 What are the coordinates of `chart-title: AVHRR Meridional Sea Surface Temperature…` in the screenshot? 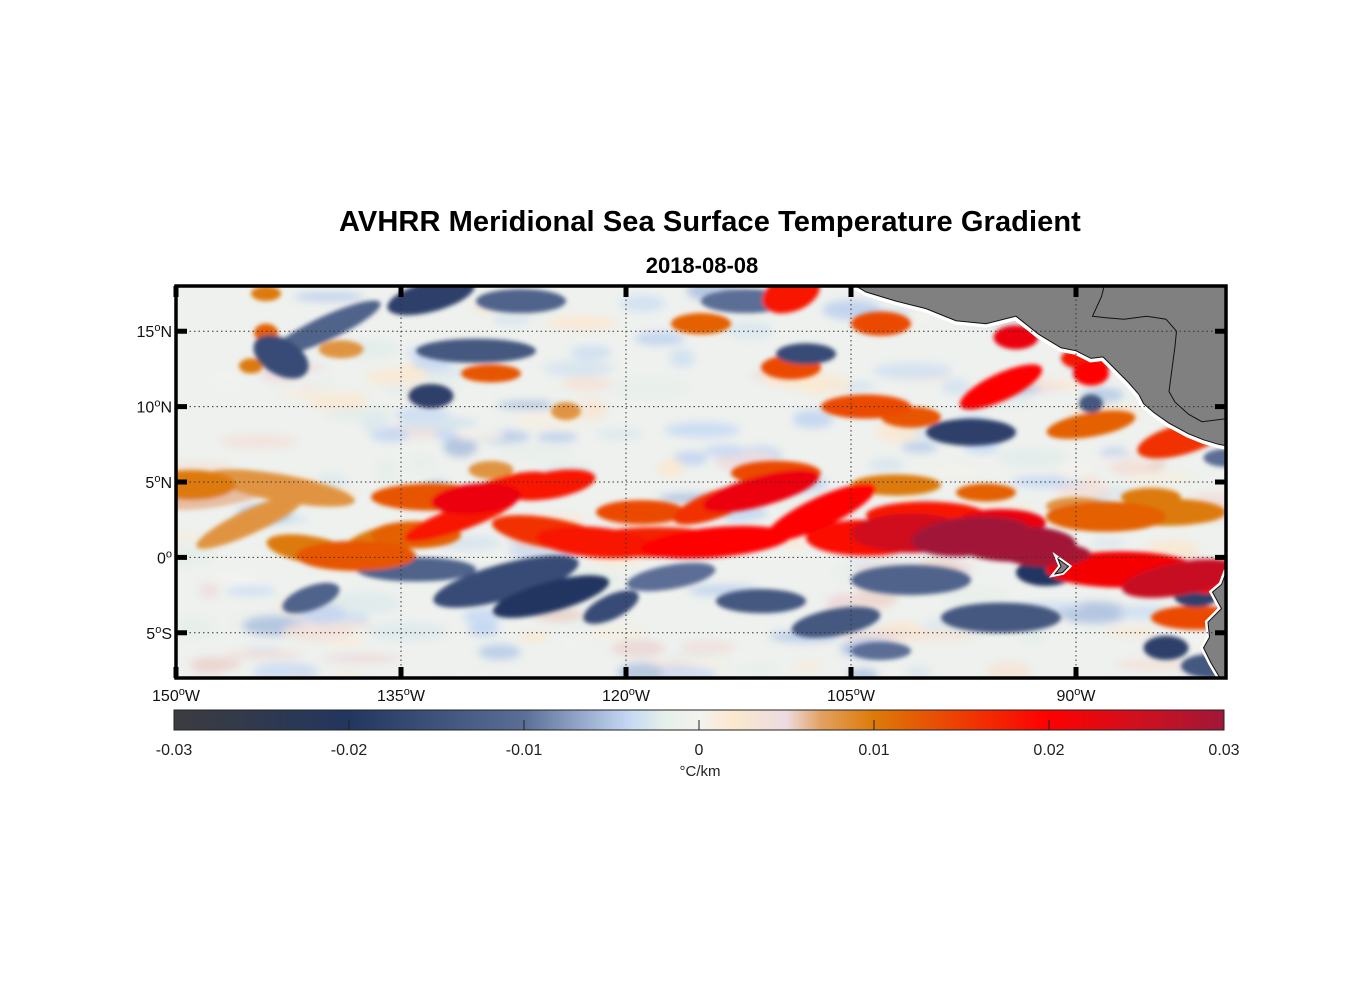 It's located at (710, 222).